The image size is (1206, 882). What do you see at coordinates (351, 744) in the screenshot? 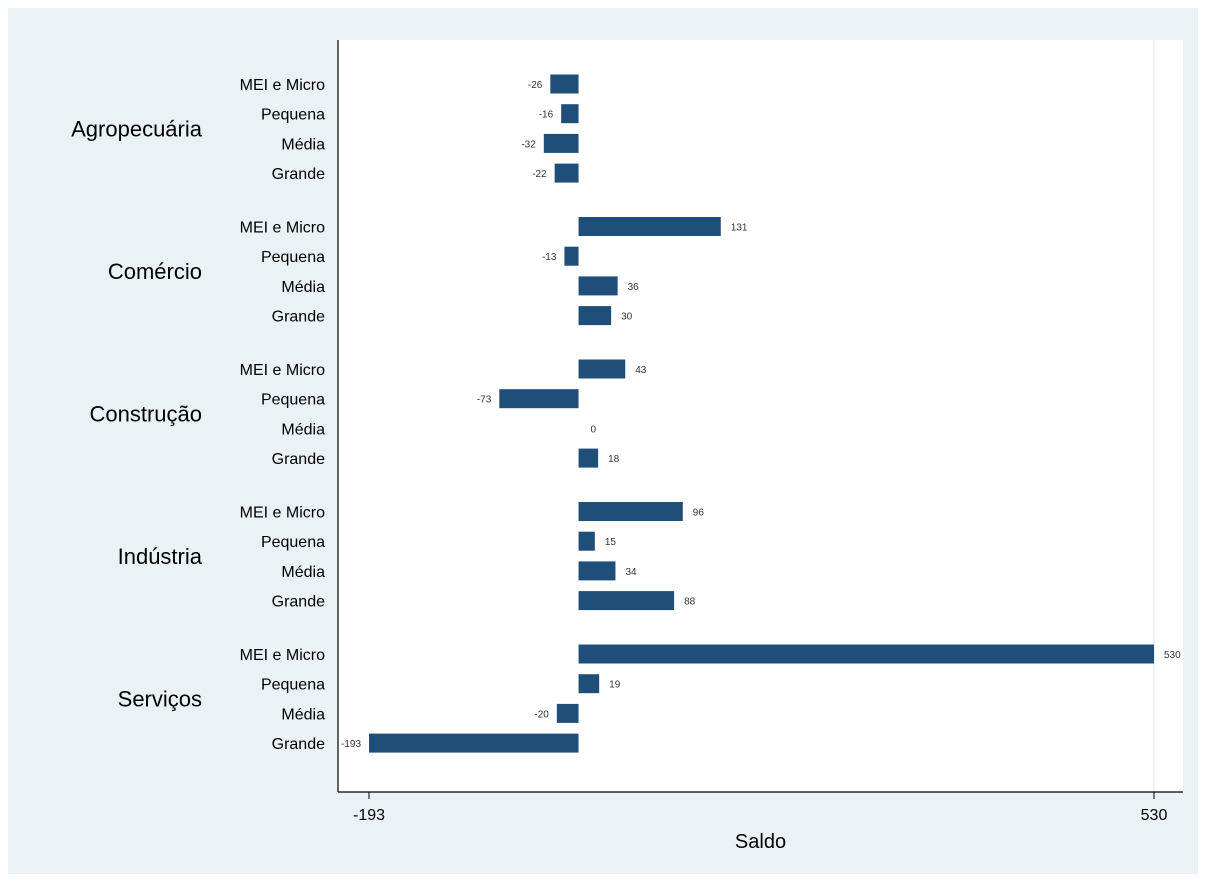
I see `bar-value-label: -193` at bounding box center [351, 744].